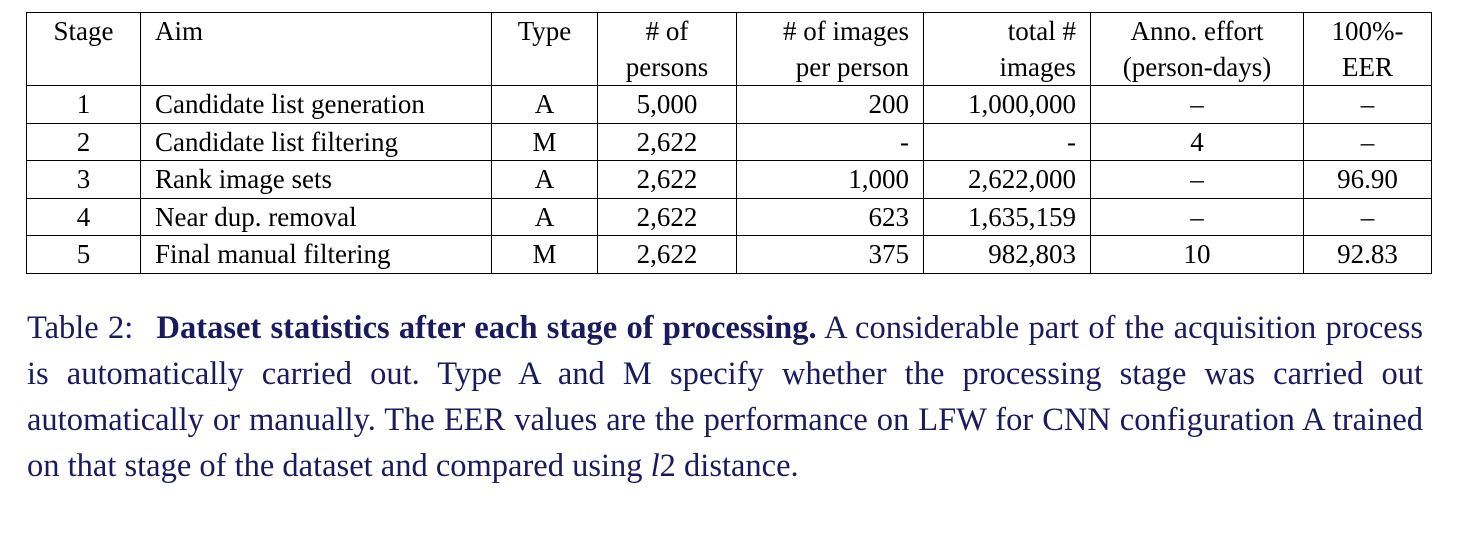 The image size is (1460, 542). I want to click on caption-l2-term: l2, so click(663, 466).